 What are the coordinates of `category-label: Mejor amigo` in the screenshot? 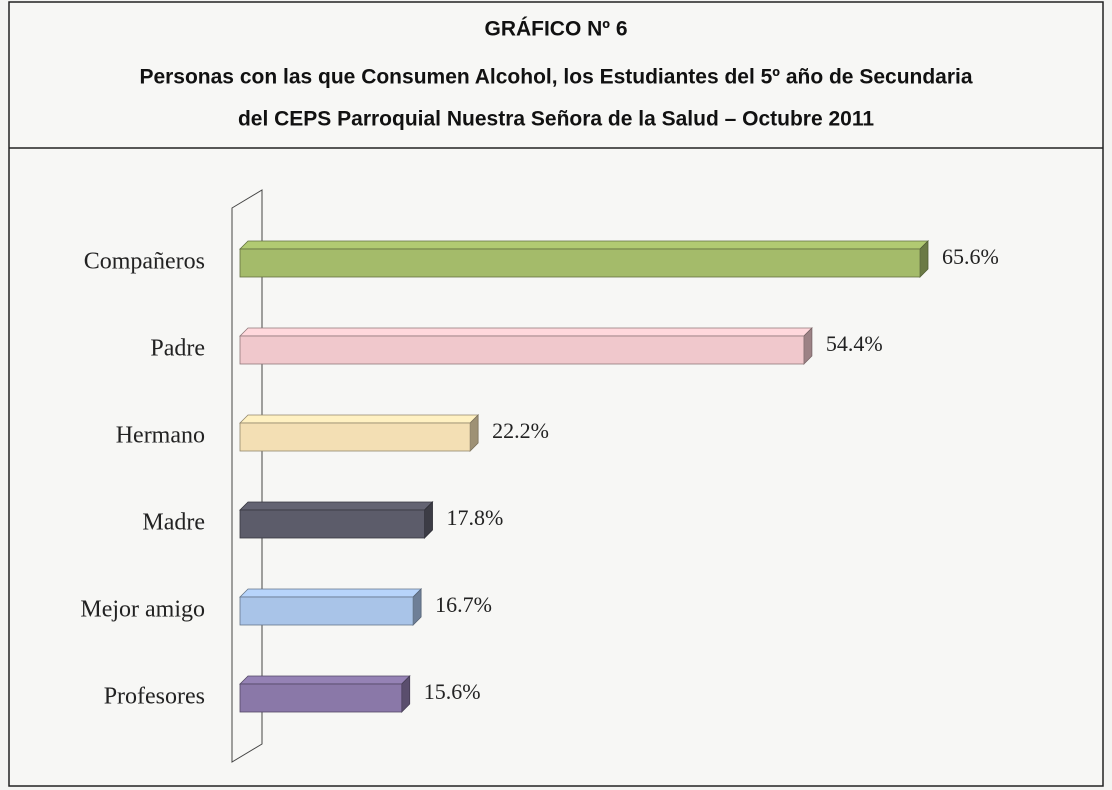 It's located at (142, 610).